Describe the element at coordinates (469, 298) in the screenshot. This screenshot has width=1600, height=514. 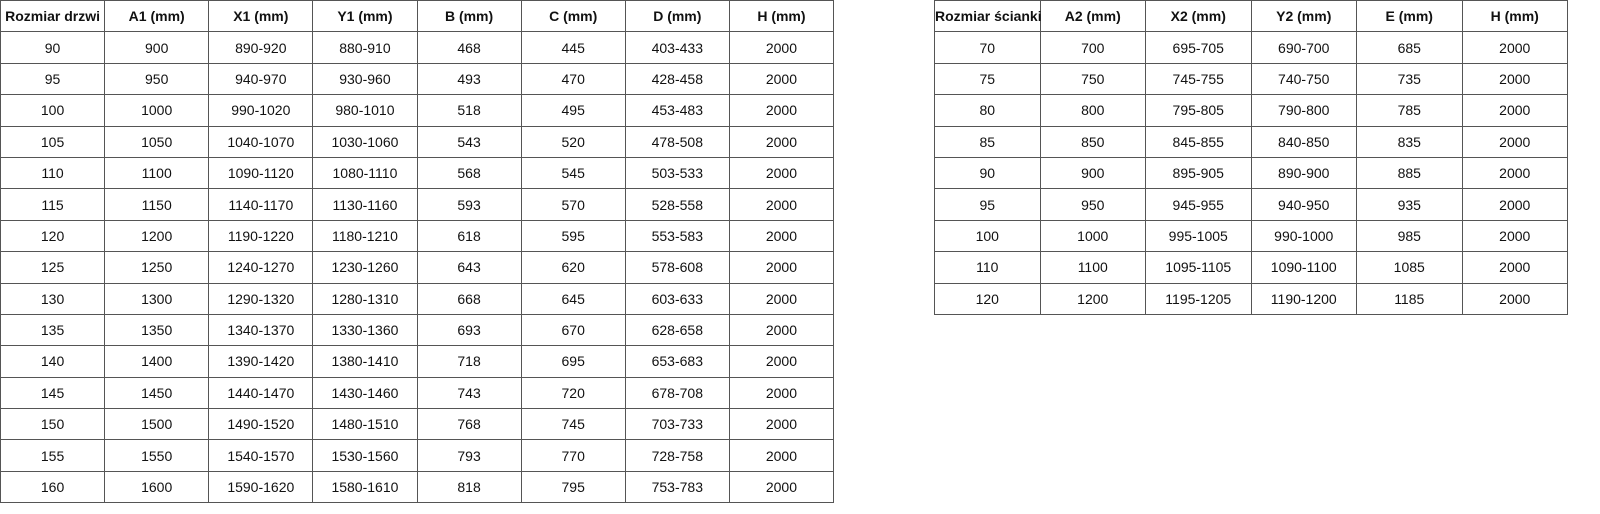
I see `table-cell: 668` at that location.